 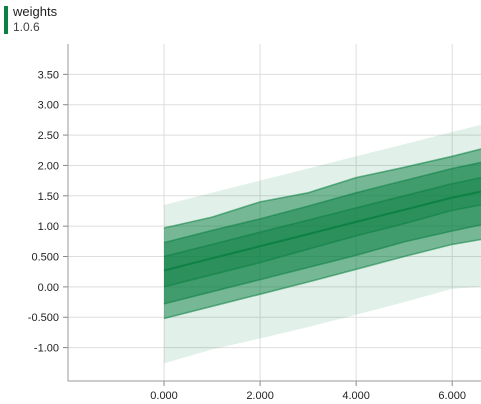 What do you see at coordinates (452, 396) in the screenshot?
I see `x-tick-label: 6.000` at bounding box center [452, 396].